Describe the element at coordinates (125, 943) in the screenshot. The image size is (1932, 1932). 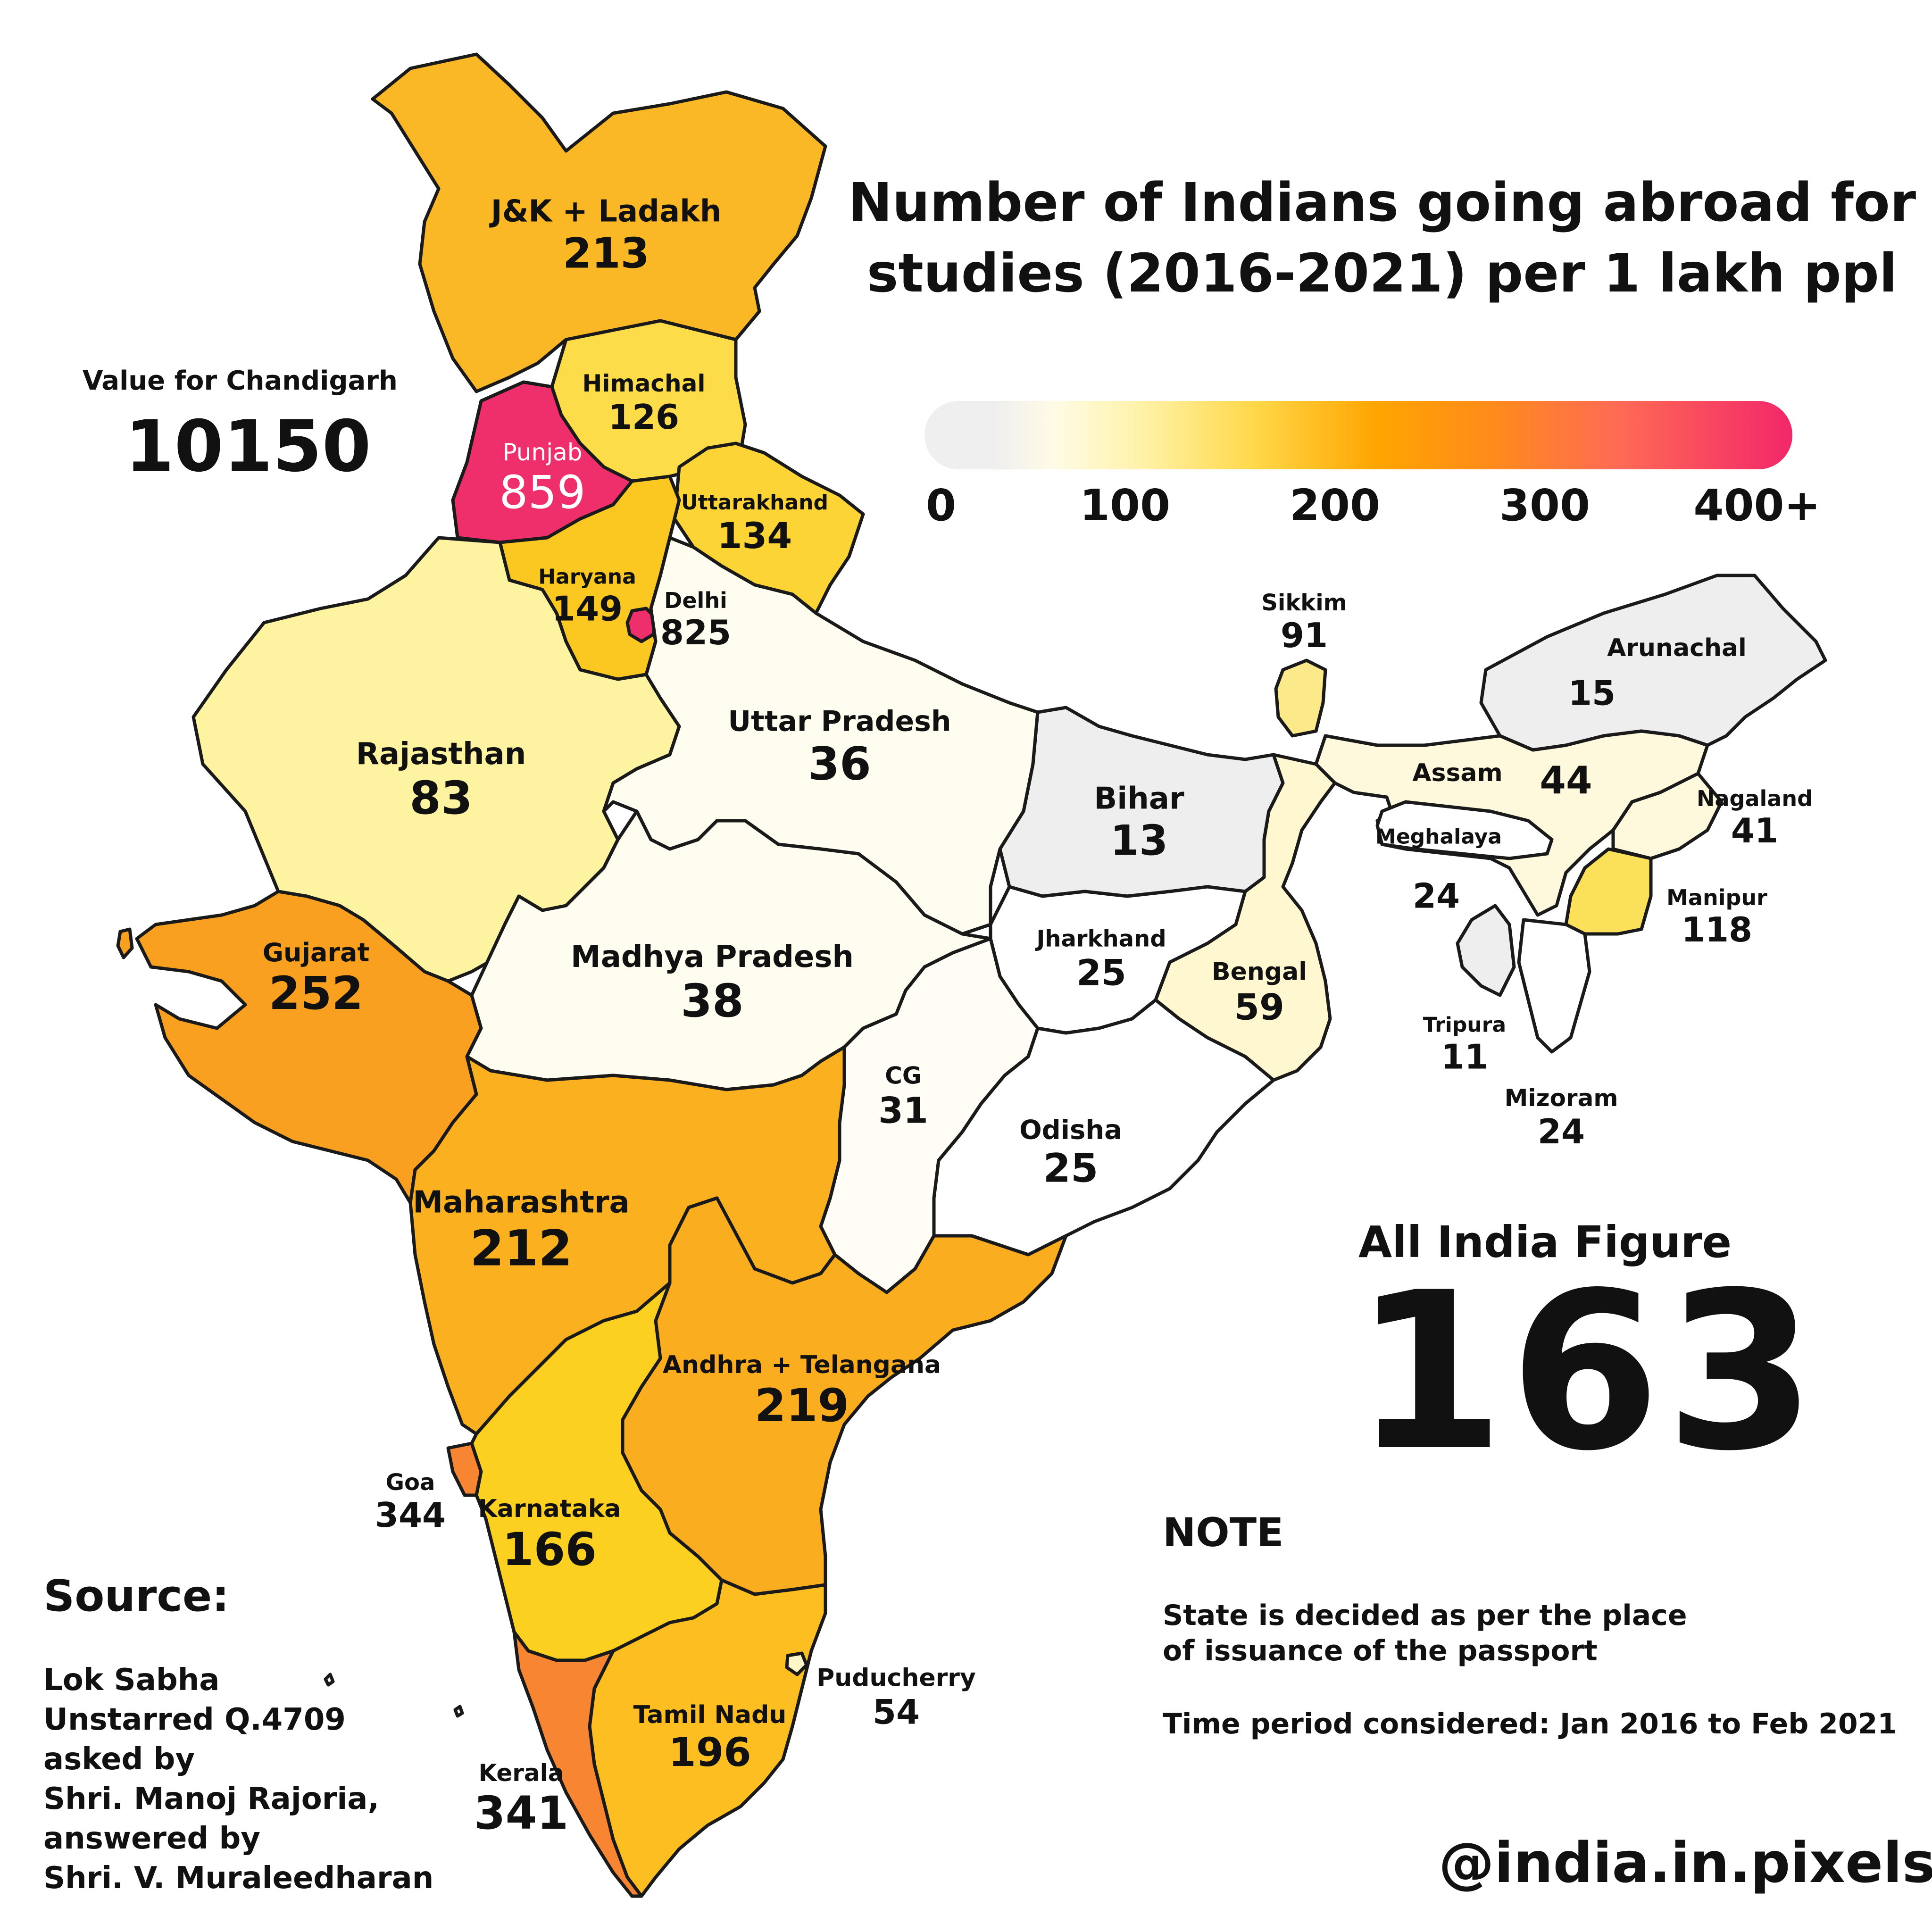
I see `diu-island` at that location.